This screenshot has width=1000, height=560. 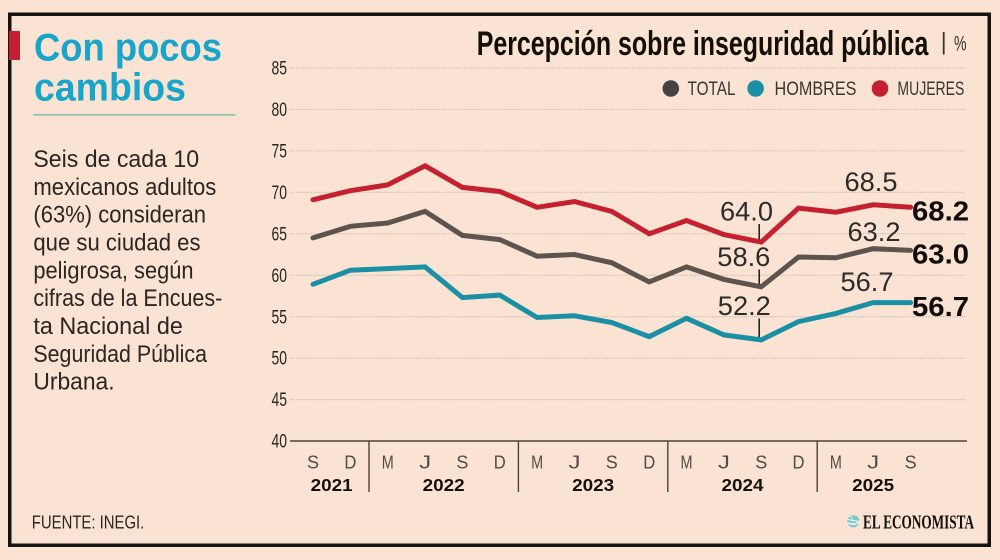 I want to click on svg-text: 63.0, so click(x=940, y=254).